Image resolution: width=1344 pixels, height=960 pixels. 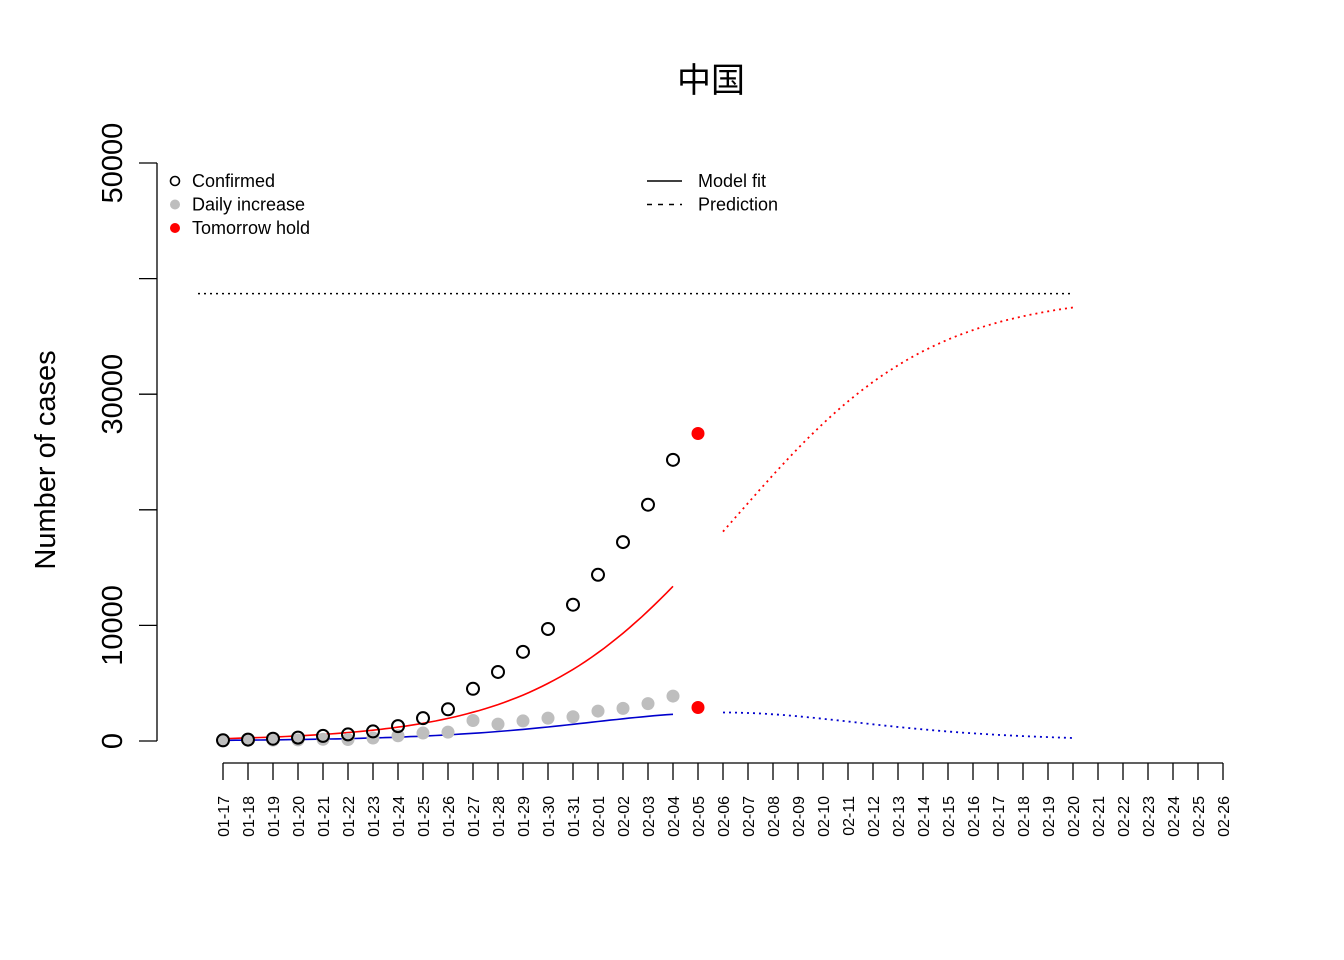 What do you see at coordinates (711, 81) in the screenshot?
I see `chart-title: 中国` at bounding box center [711, 81].